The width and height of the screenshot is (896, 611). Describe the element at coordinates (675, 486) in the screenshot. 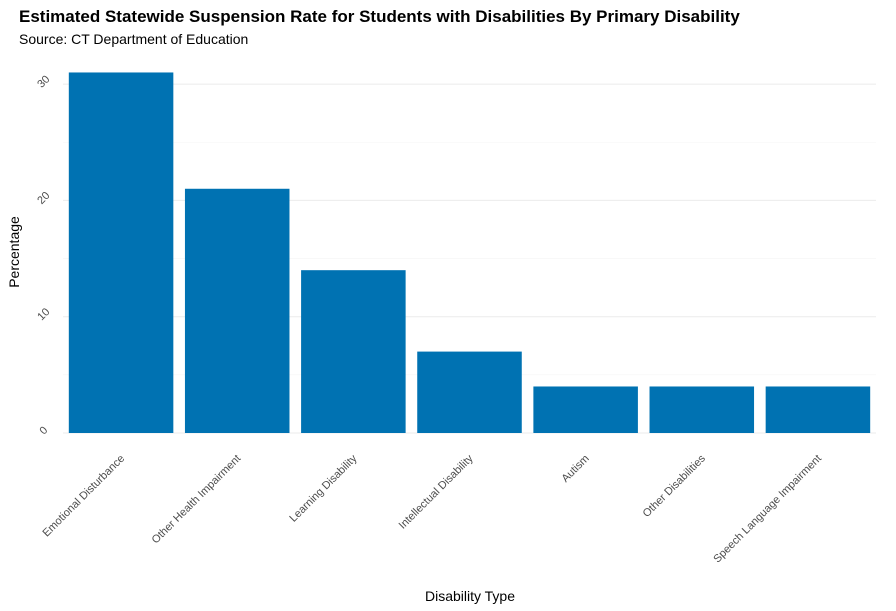

I see `x-tick-label: Other Disabilities` at that location.